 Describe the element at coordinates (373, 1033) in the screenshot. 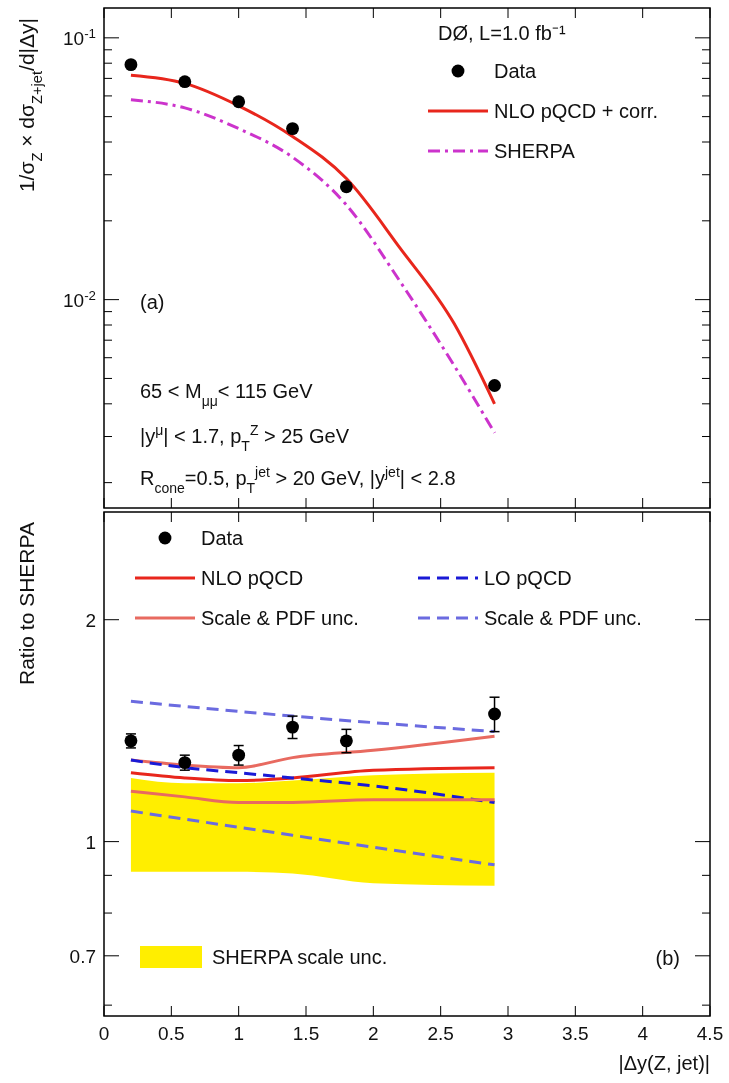

I see `x-tick-label: 2` at that location.